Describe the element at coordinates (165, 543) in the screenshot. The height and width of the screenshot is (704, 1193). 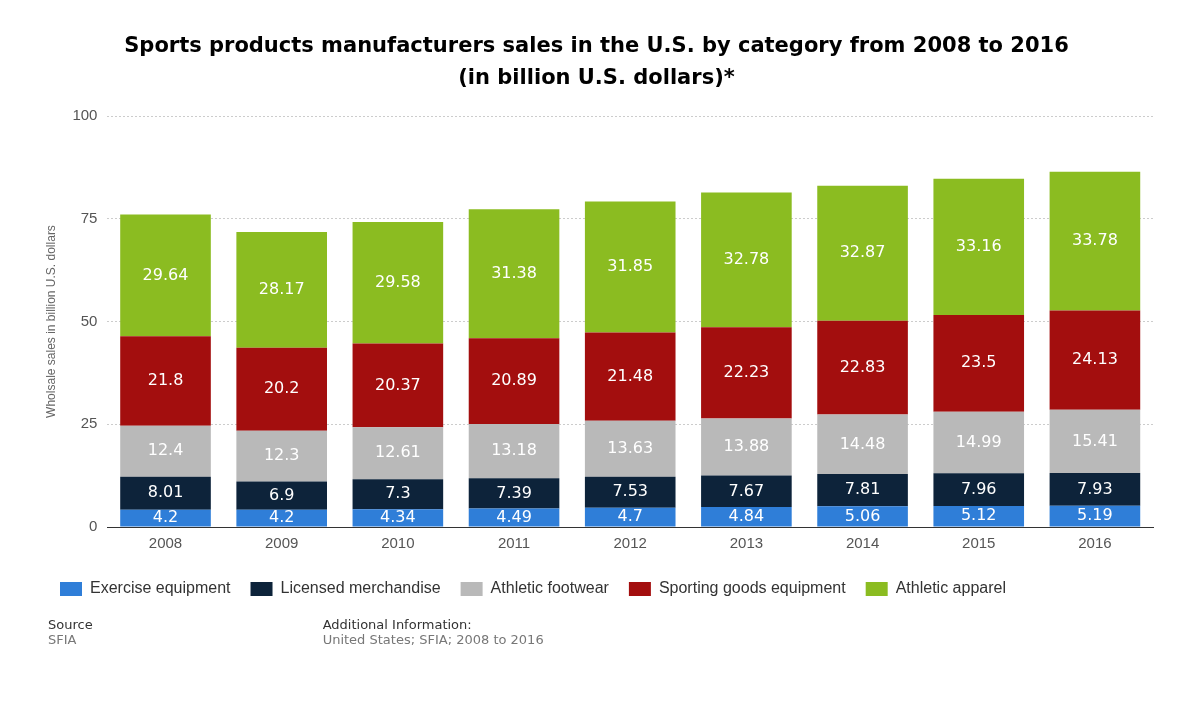
I see `x-tick-label: 2008` at that location.